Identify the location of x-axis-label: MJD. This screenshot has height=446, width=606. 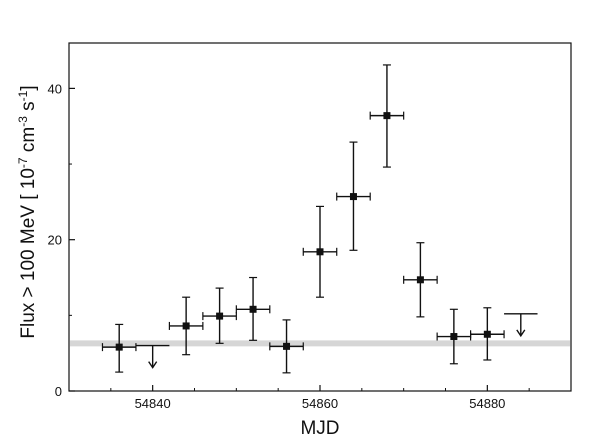
(319, 428).